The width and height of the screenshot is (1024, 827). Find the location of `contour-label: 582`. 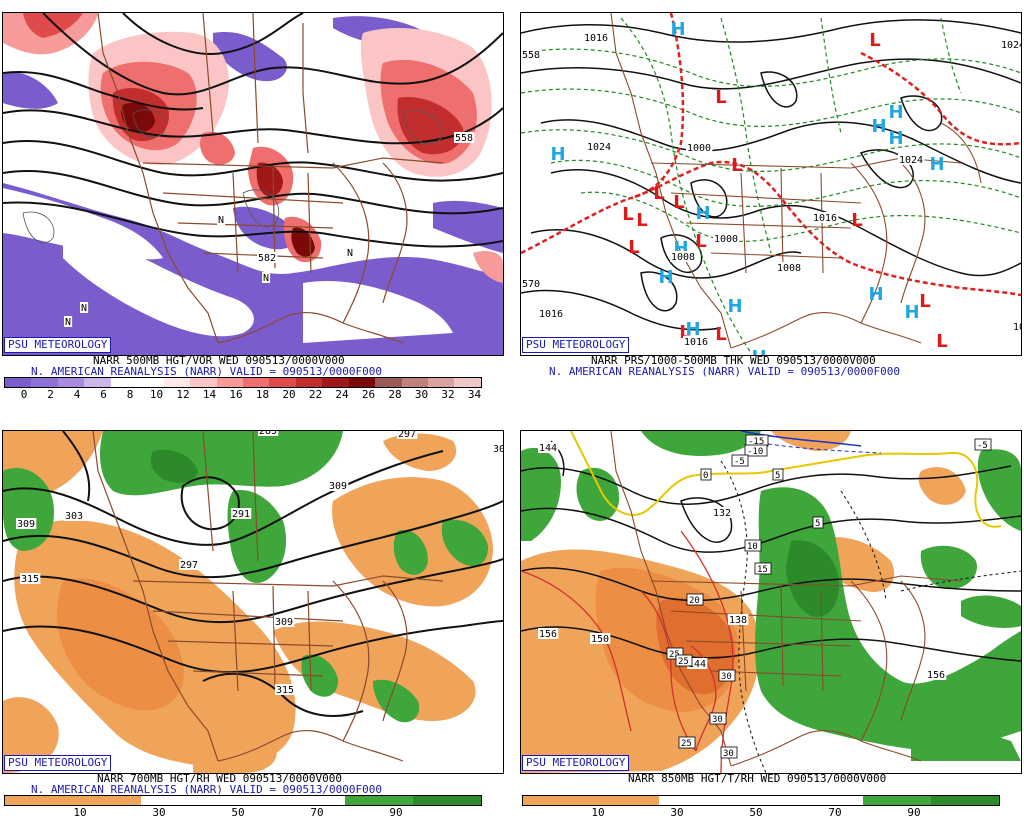

contour-label: 582 is located at coordinates (267, 258).